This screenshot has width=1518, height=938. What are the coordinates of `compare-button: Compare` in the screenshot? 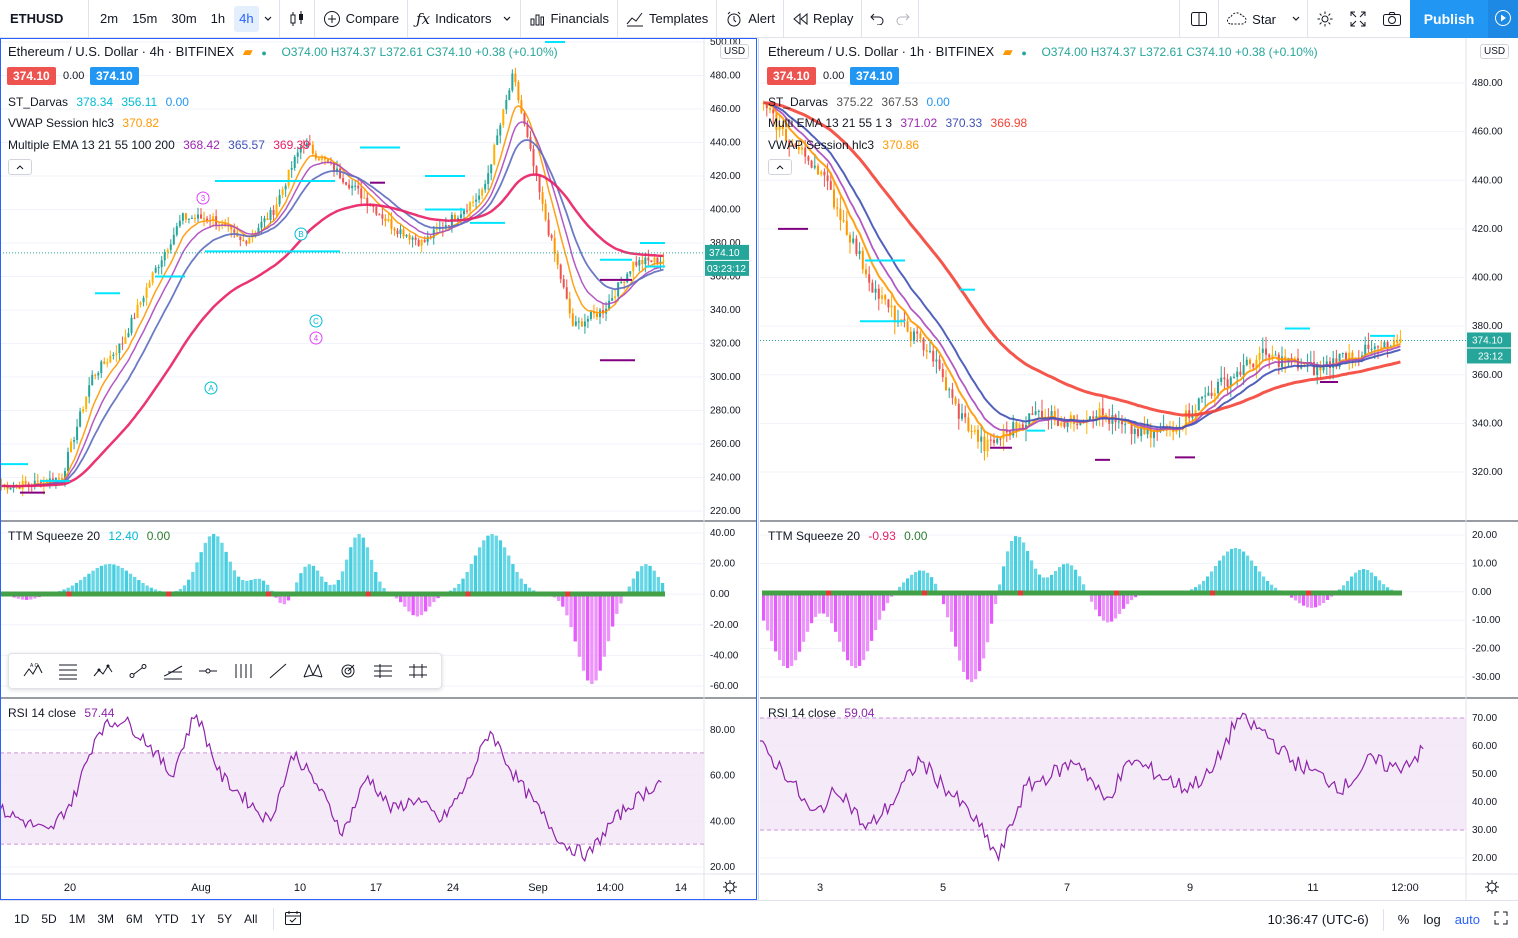 It's located at (361, 19).